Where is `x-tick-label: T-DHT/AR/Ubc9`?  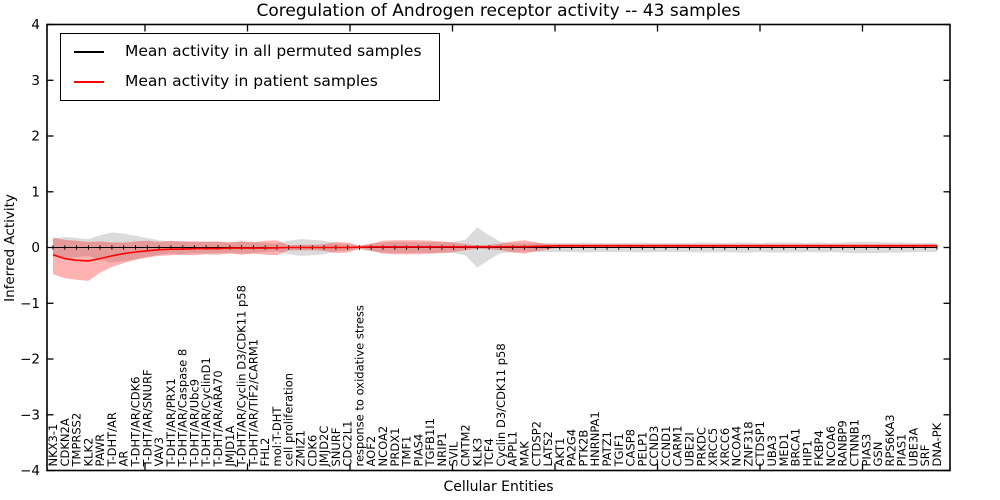
x-tick-label: T-DHT/AR/Ubc9 is located at coordinates (194, 423).